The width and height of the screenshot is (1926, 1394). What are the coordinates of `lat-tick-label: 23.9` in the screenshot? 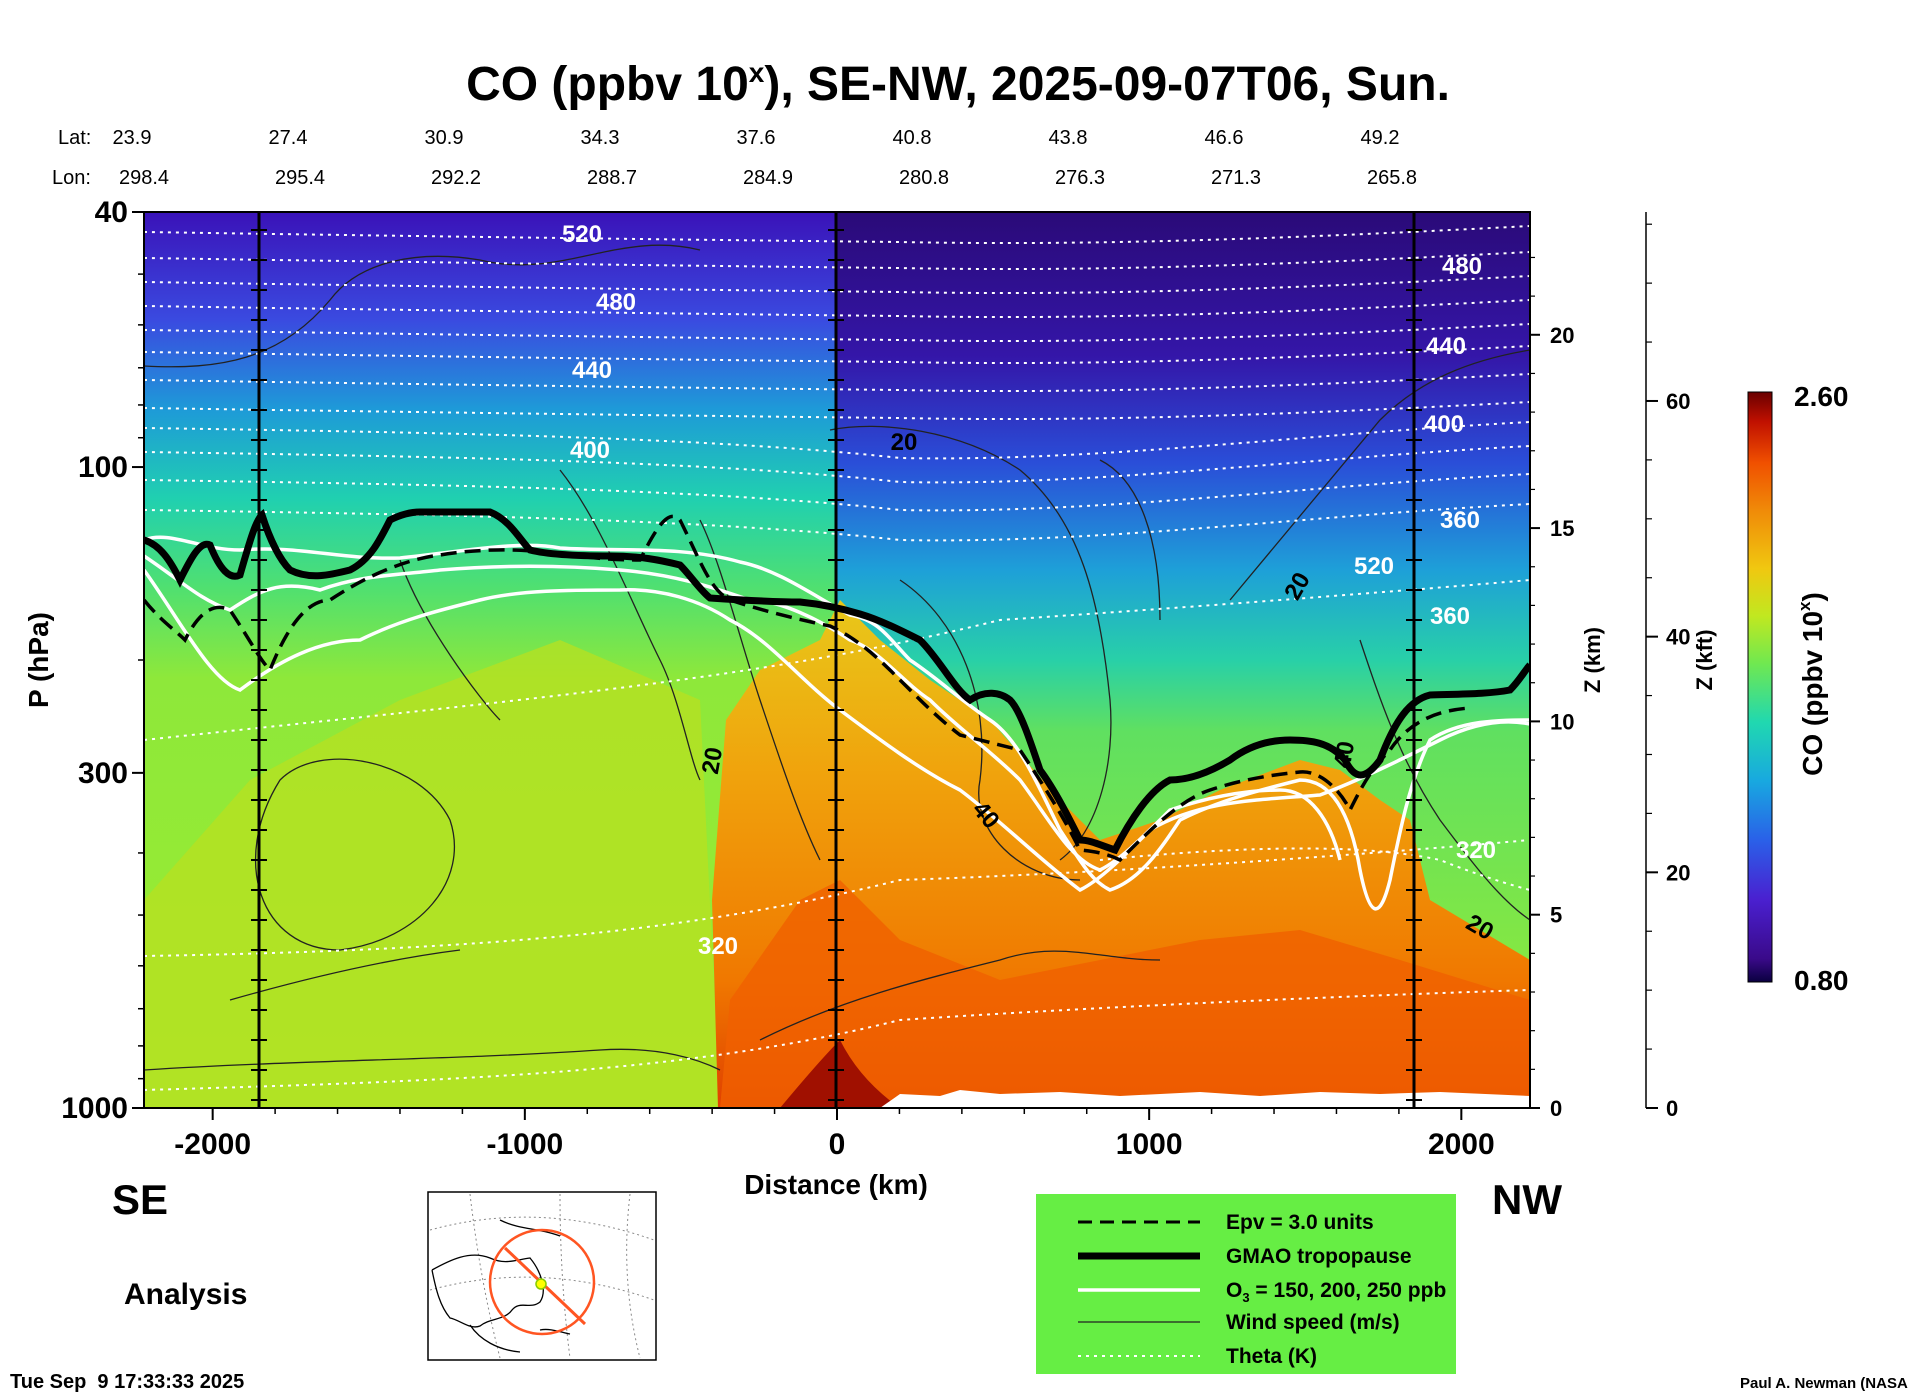 It's located at (132, 138).